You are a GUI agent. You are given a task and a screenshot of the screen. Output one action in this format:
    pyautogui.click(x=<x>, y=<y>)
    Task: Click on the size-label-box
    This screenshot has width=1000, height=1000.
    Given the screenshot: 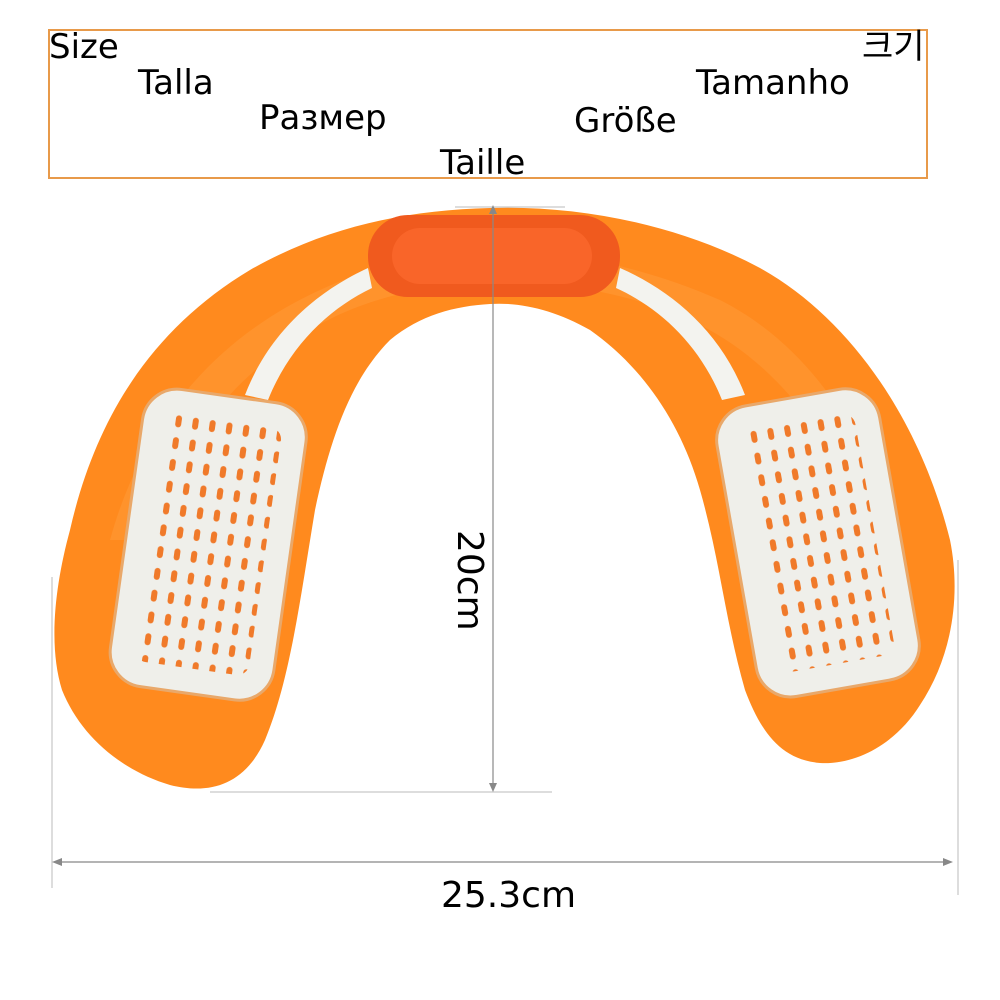 What is the action you would take?
    pyautogui.click(x=488, y=104)
    